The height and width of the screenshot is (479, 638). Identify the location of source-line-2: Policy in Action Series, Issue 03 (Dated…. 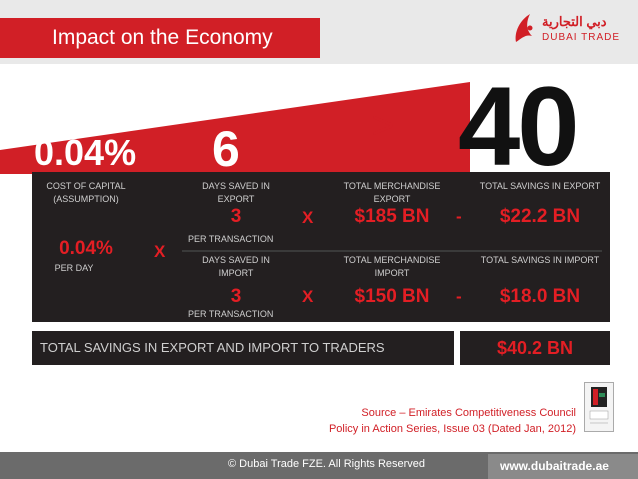
(452, 429).